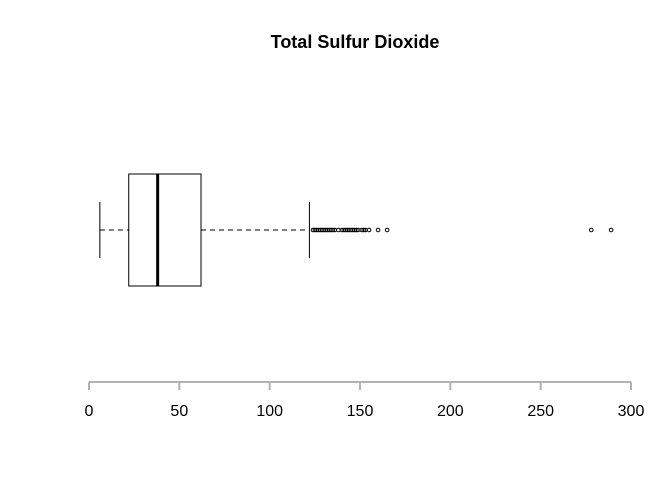 Image resolution: width=672 pixels, height=480 pixels. What do you see at coordinates (179, 411) in the screenshot?
I see `x-tick-label: 50` at bounding box center [179, 411].